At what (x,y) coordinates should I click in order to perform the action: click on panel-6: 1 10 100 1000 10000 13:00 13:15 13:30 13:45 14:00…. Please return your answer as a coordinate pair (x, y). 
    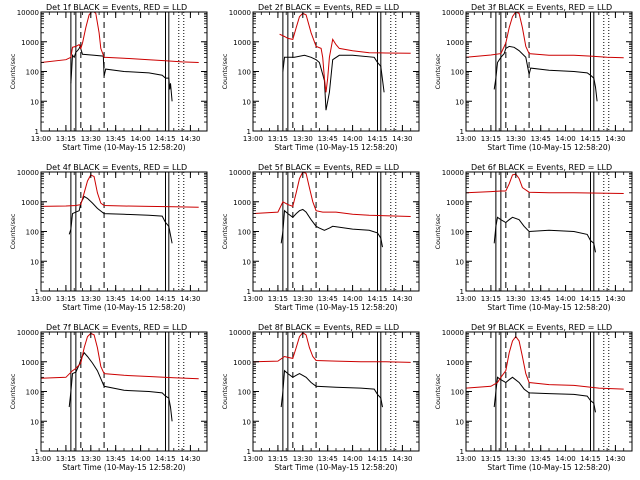
    Looking at the image, I should click on (533, 237).